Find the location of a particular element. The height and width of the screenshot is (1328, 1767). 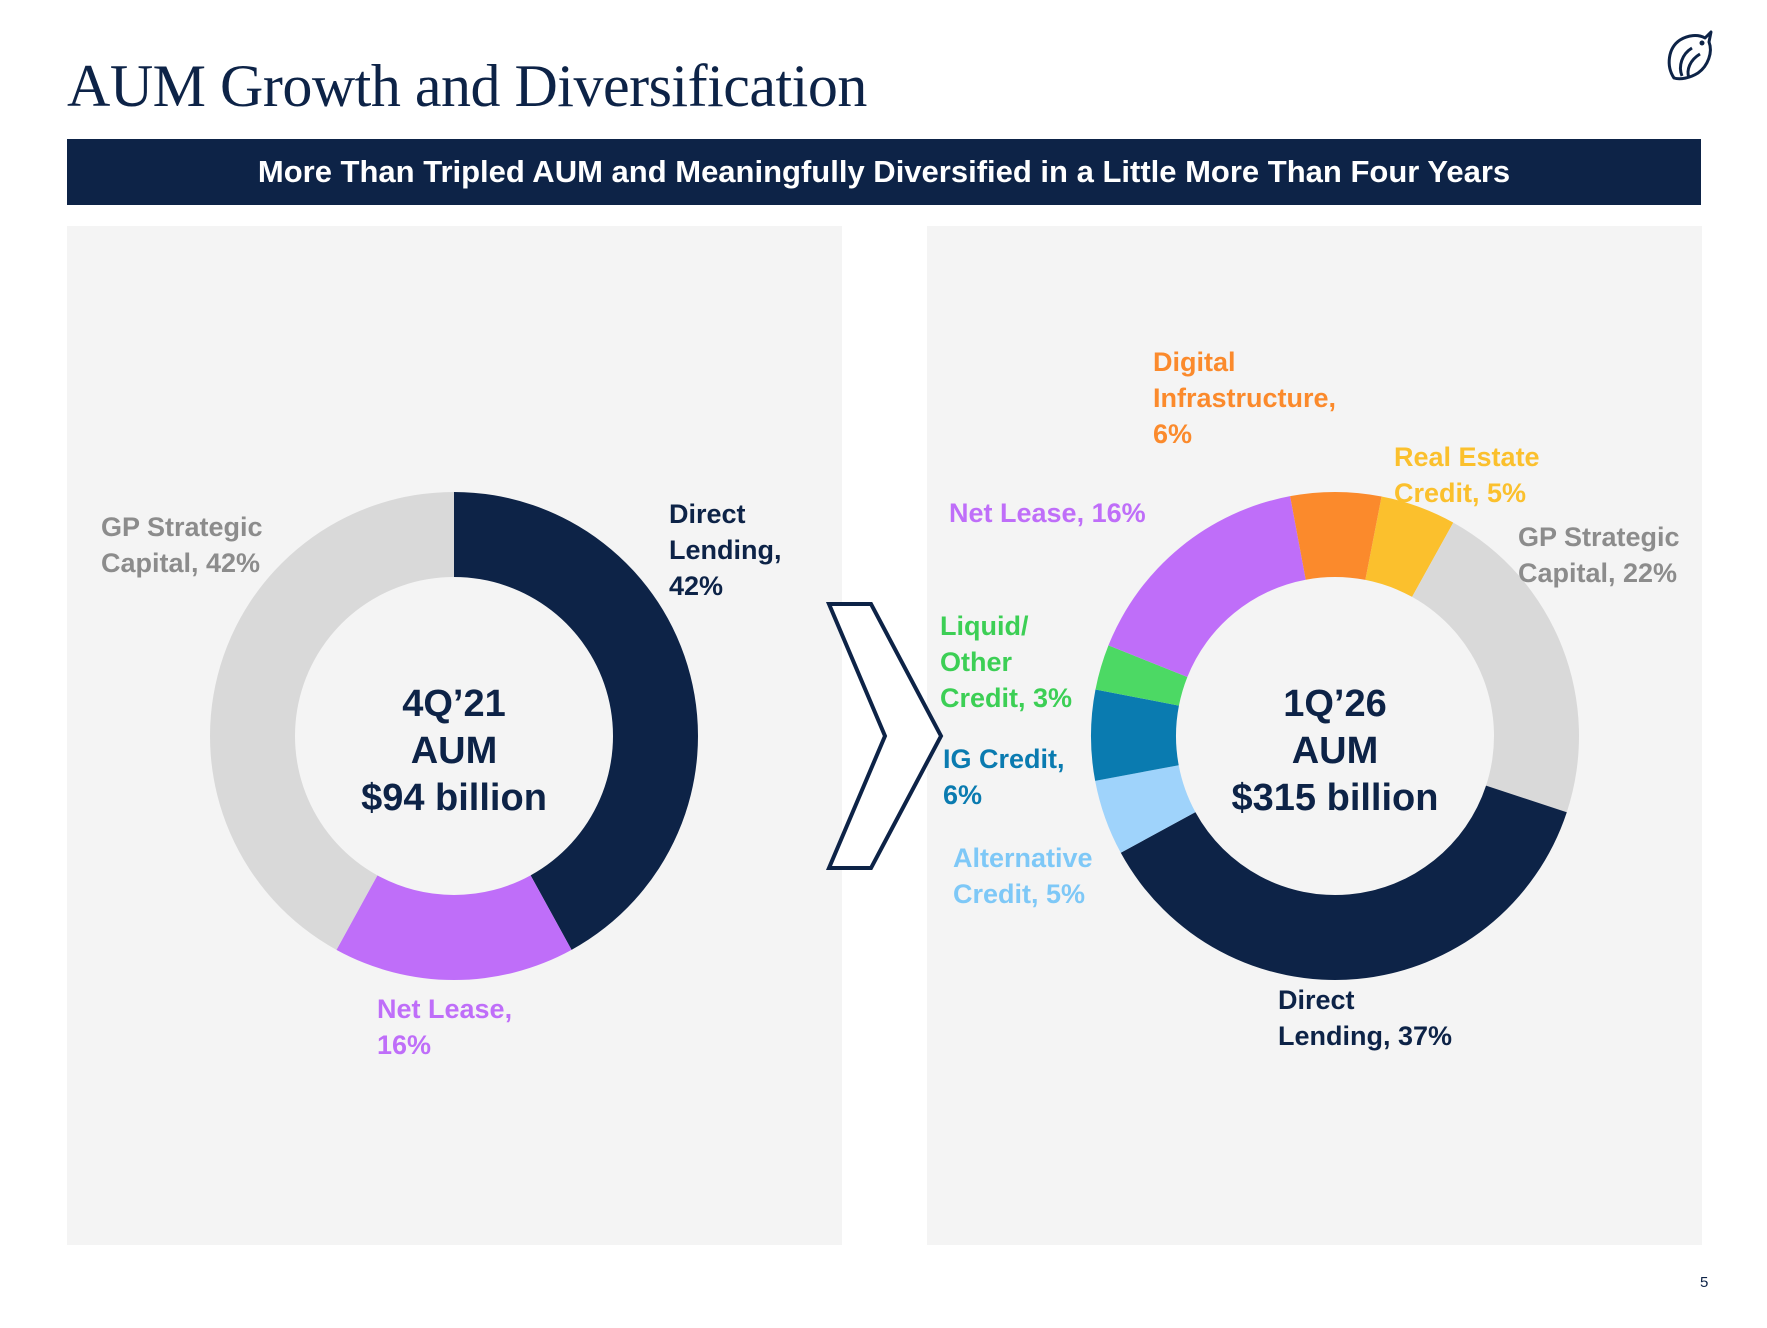

data-label-direct-lending: Direct Lending, 42% is located at coordinates (725, 550).